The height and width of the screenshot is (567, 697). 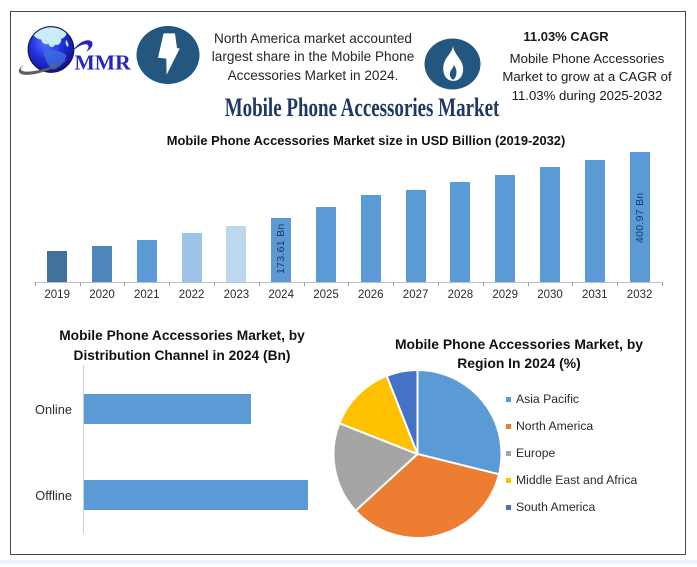 I want to click on svg-text: MMR, so click(x=103, y=63).